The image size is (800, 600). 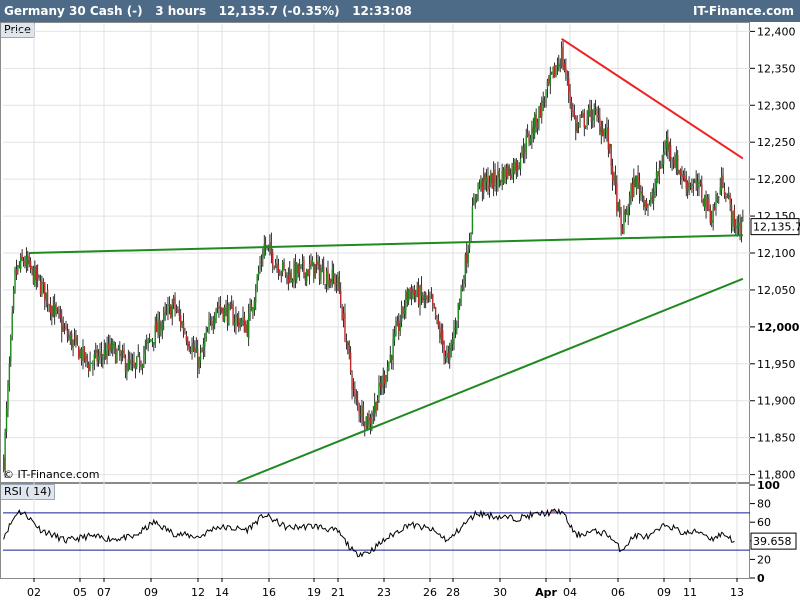 What do you see at coordinates (776, 227) in the screenshot?
I see `last-price-label: 12,135.7` at bounding box center [776, 227].